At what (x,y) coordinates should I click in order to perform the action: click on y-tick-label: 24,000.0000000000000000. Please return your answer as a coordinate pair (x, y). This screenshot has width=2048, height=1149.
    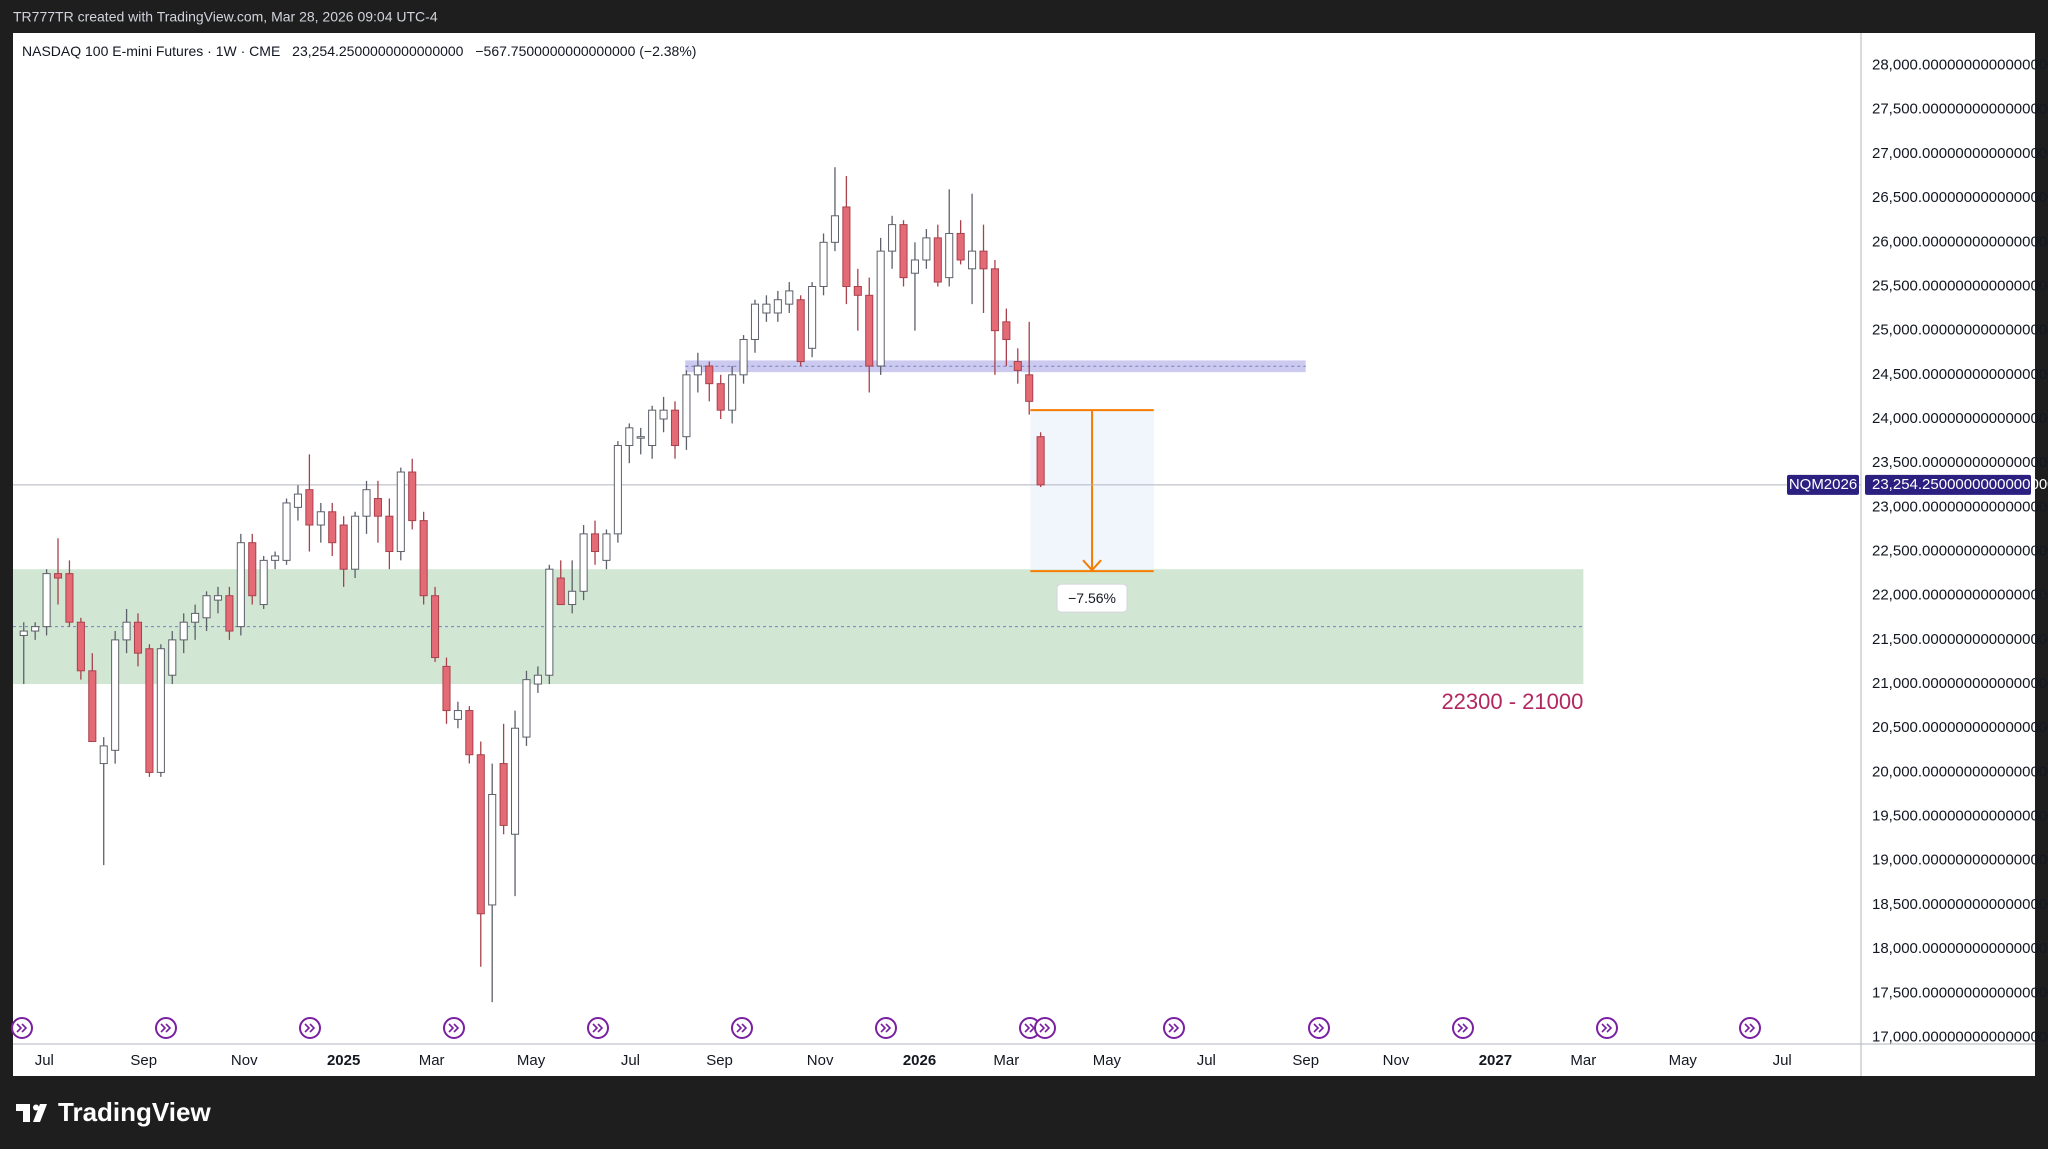
    Looking at the image, I should click on (1960, 418).